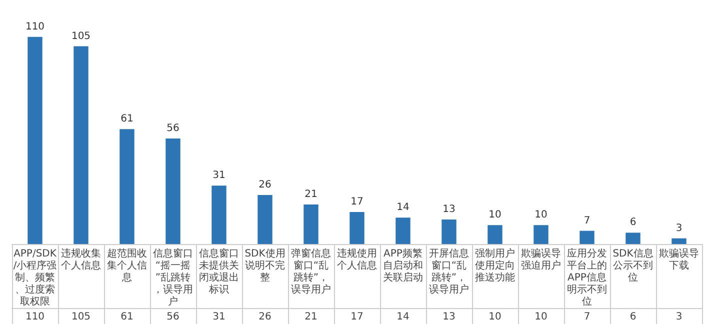 This screenshot has height=328, width=714. I want to click on data-label: 6, so click(633, 317).